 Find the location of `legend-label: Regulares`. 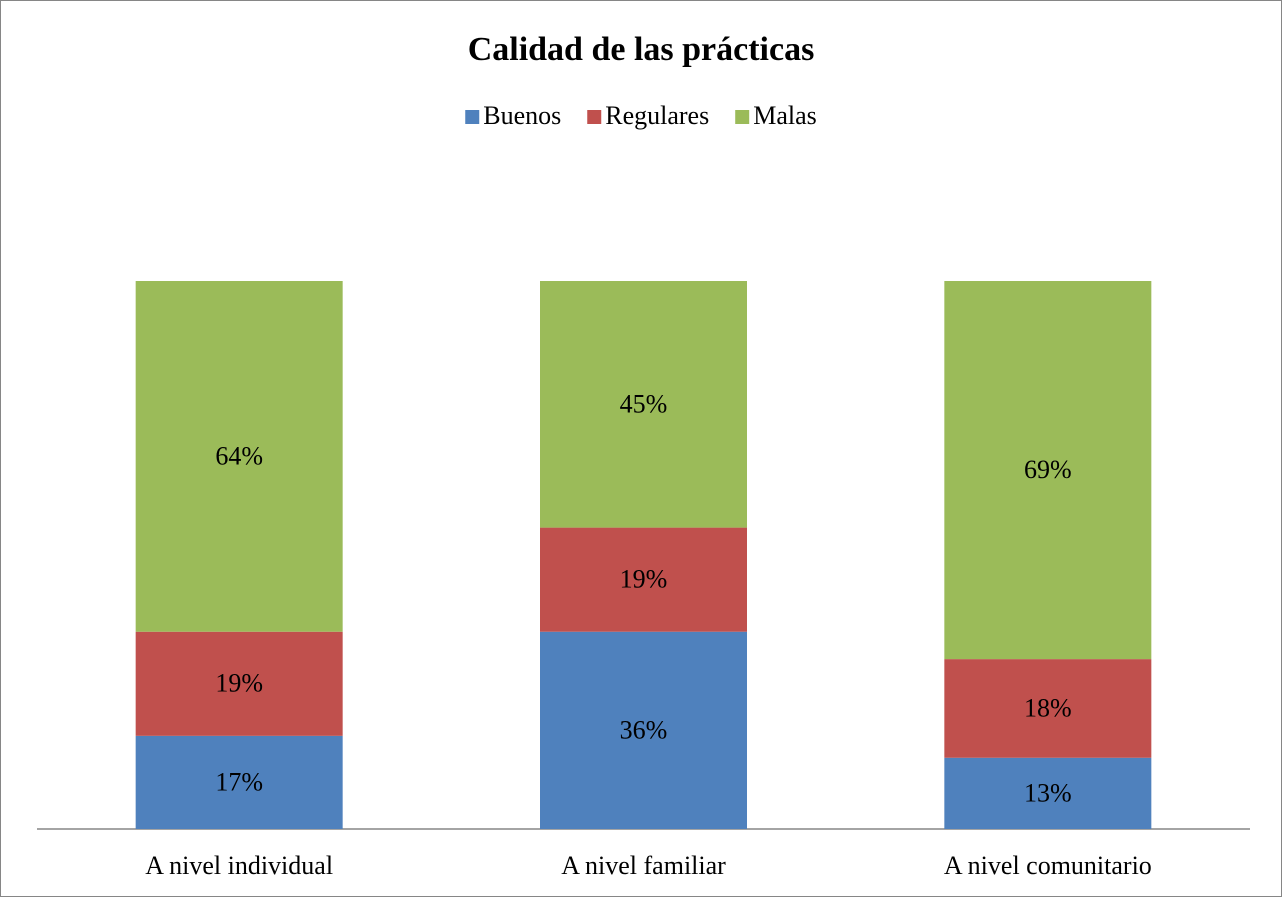

legend-label: Regulares is located at coordinates (657, 115).